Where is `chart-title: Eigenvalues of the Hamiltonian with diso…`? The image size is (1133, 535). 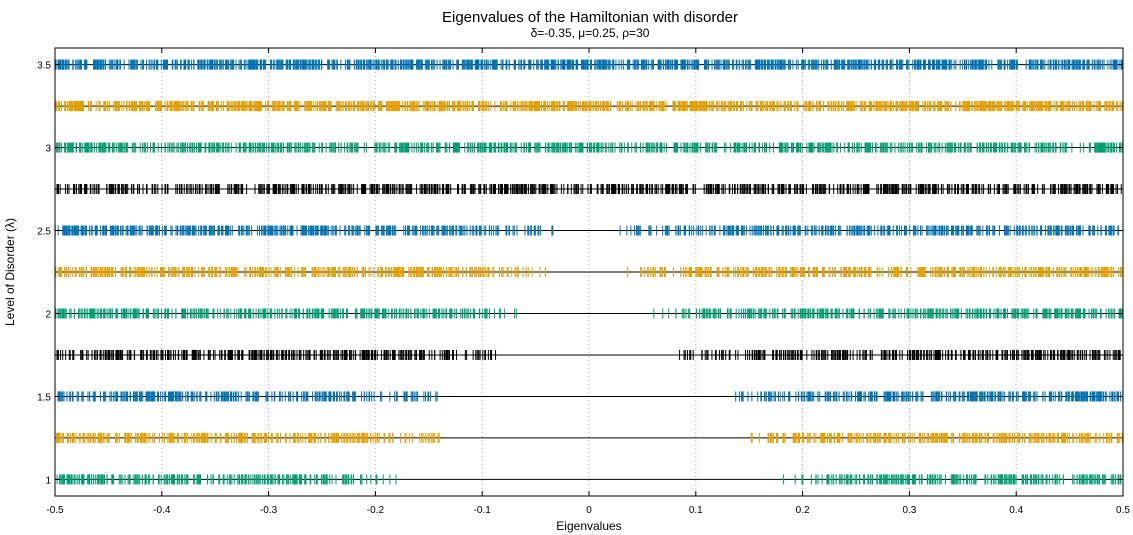 chart-title: Eigenvalues of the Hamiltonian with diso… is located at coordinates (590, 17).